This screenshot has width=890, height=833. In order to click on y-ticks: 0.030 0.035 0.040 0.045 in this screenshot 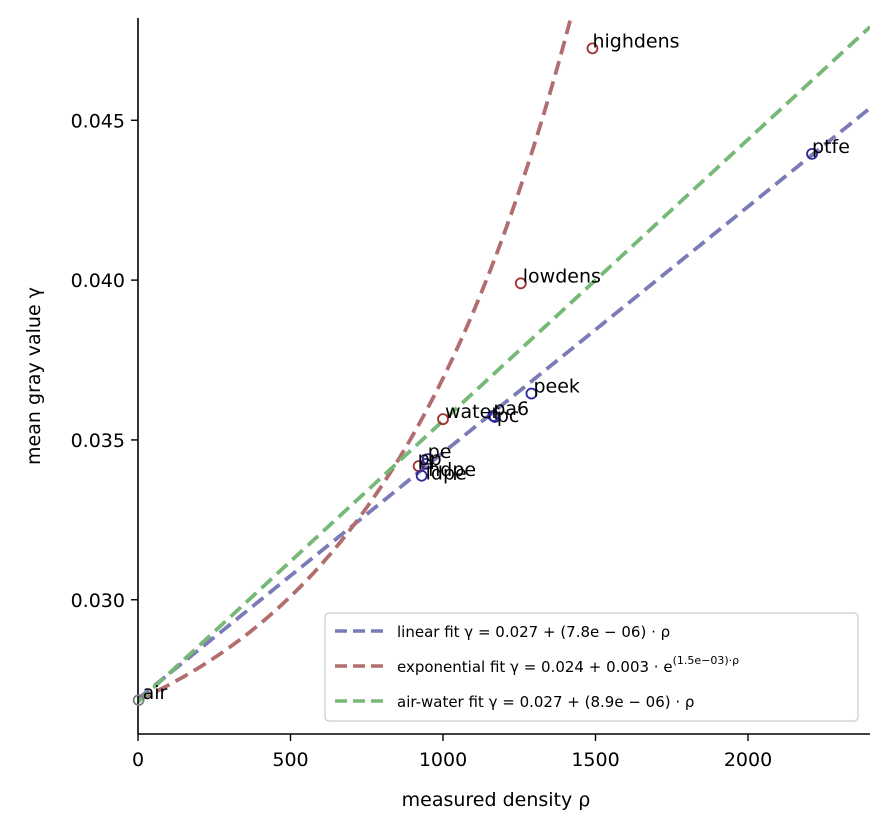, I will do `click(104, 361)`.